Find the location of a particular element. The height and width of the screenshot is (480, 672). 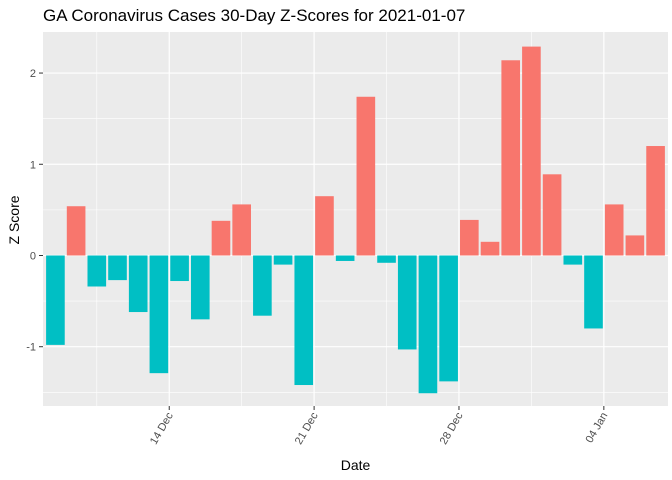

x-tick-label: 28 Dec is located at coordinates (452, 428).